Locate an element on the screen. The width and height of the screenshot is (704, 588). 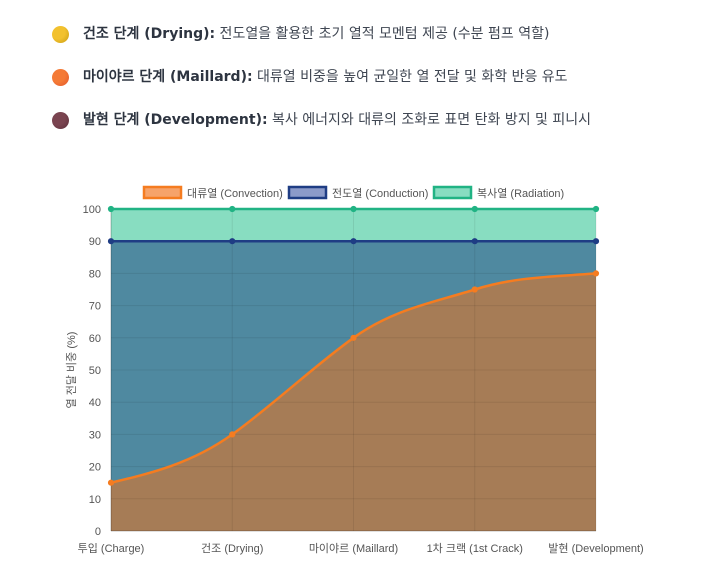
stage-title: 건조 단계 (Drying): is located at coordinates (149, 34).